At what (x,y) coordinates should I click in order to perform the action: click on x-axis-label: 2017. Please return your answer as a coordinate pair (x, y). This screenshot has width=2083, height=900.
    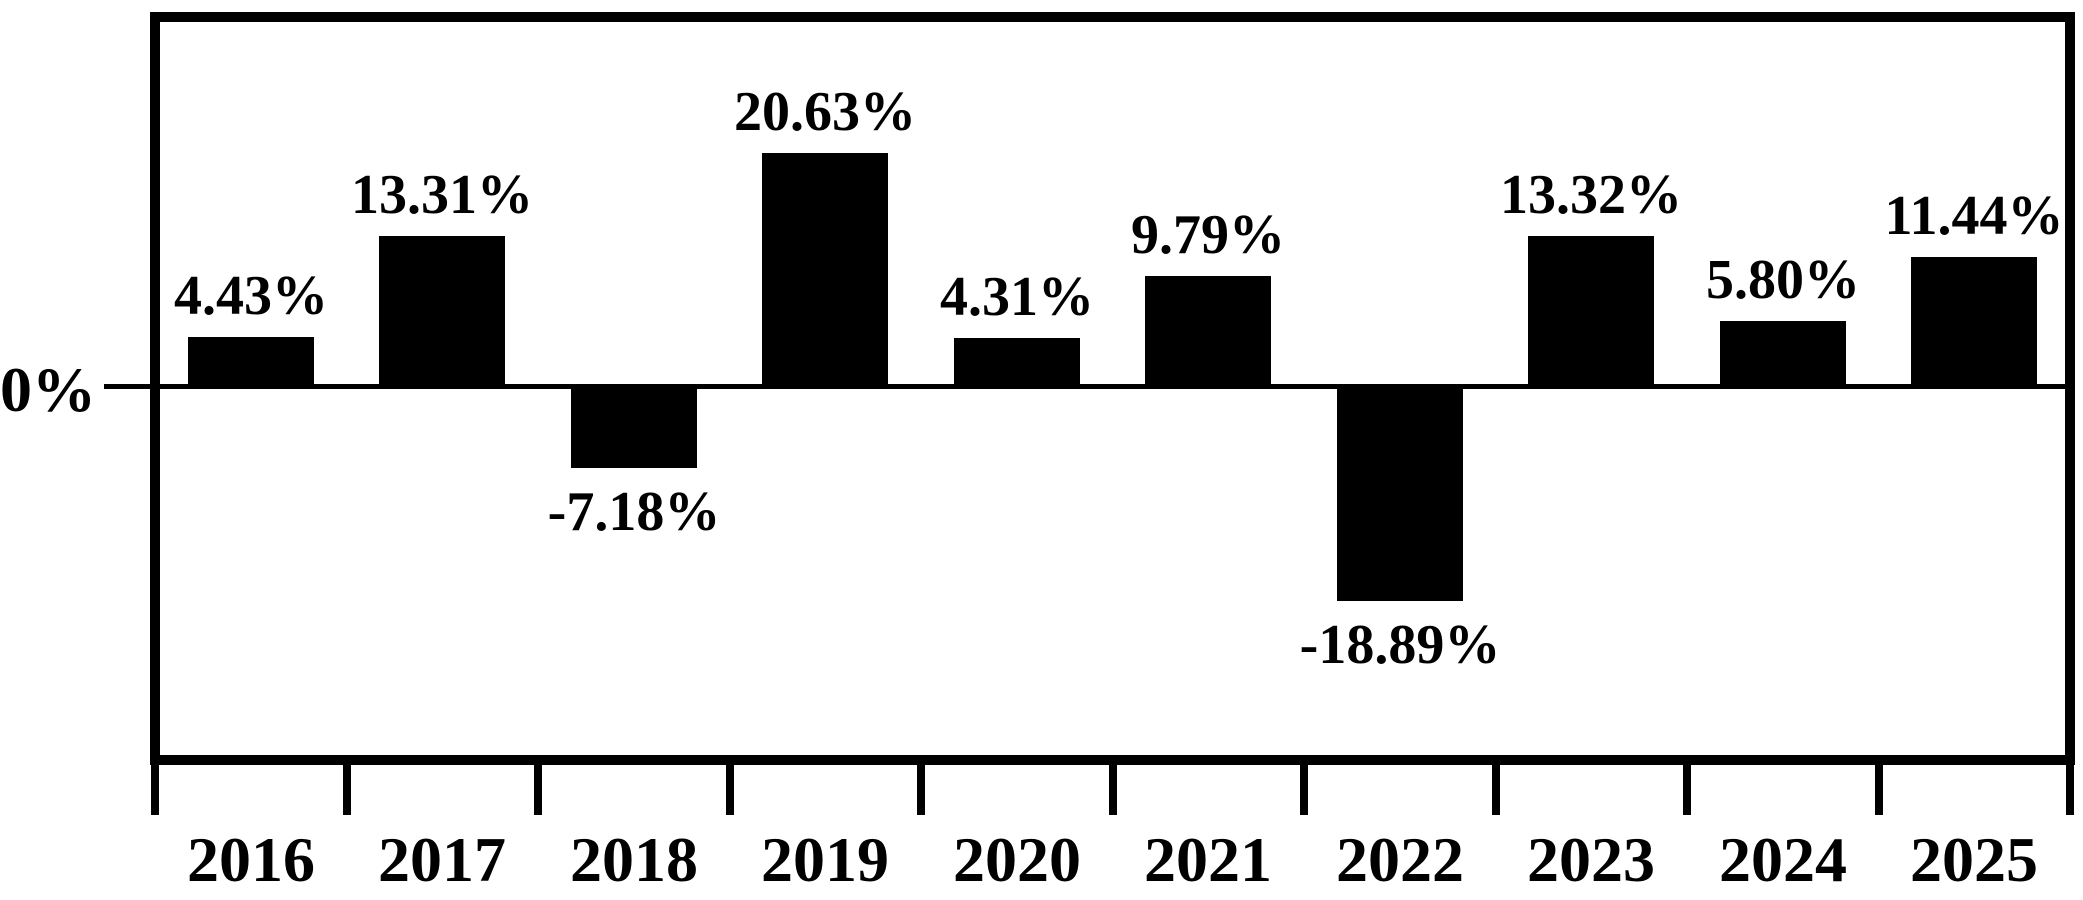
    Looking at the image, I should click on (442, 859).